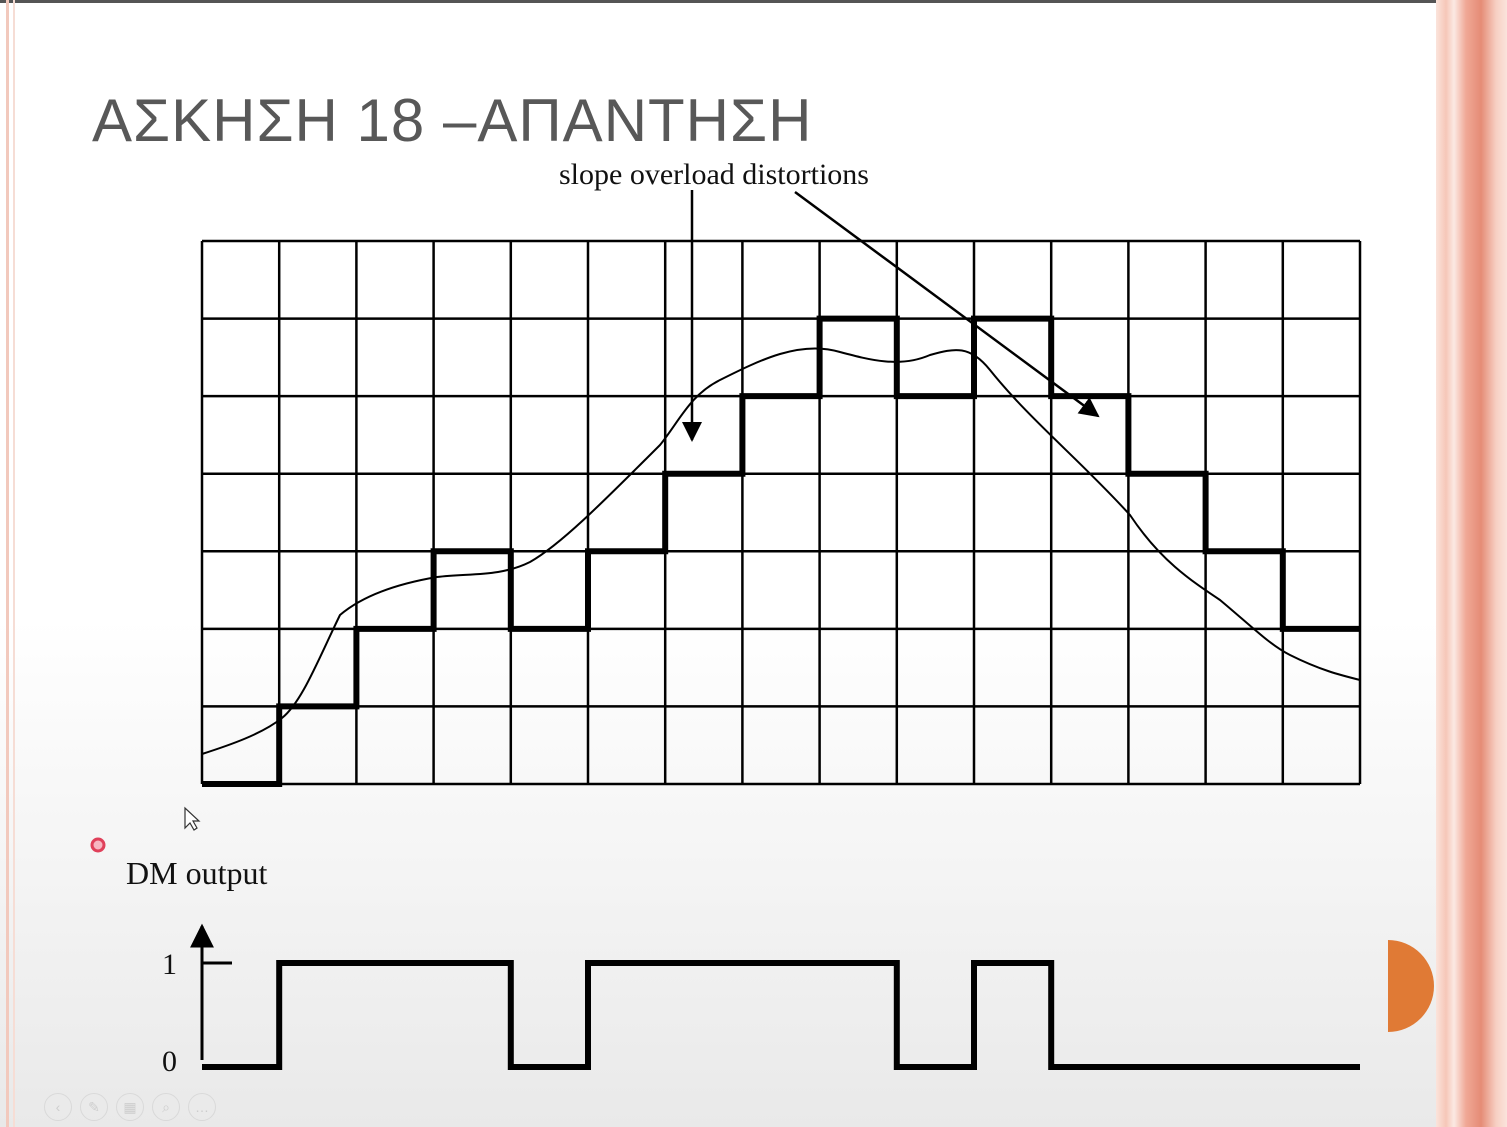 This screenshot has height=1127, width=1507. What do you see at coordinates (169, 1061) in the screenshot?
I see `y-tick-label-zero: 0` at bounding box center [169, 1061].